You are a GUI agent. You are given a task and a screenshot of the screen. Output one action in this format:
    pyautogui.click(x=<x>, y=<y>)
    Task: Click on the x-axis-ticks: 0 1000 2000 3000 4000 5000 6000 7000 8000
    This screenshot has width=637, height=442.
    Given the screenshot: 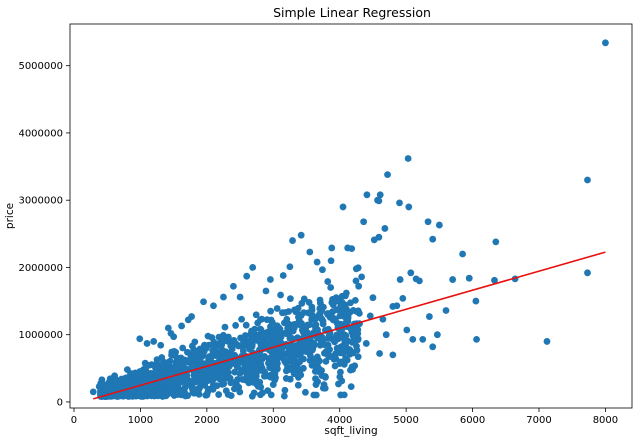 What is the action you would take?
    pyautogui.click(x=344, y=417)
    